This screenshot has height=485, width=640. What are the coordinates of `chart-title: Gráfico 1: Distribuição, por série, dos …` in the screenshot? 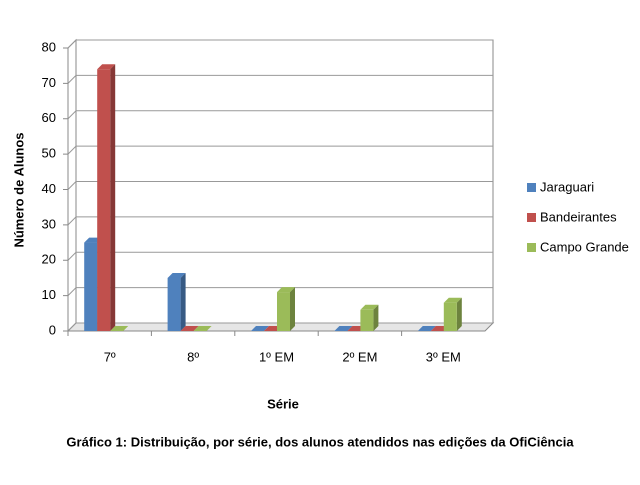 It's located at (320, 441).